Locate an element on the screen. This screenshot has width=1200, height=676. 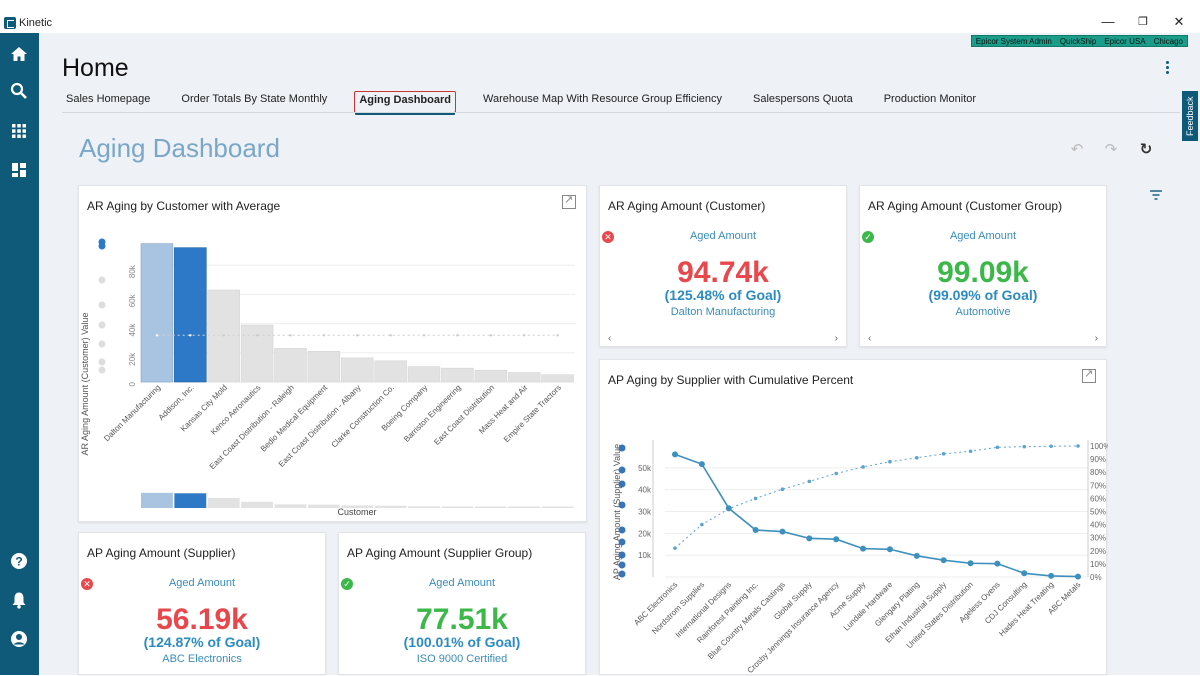
maximize-button: ❐ is located at coordinates (1143, 22).